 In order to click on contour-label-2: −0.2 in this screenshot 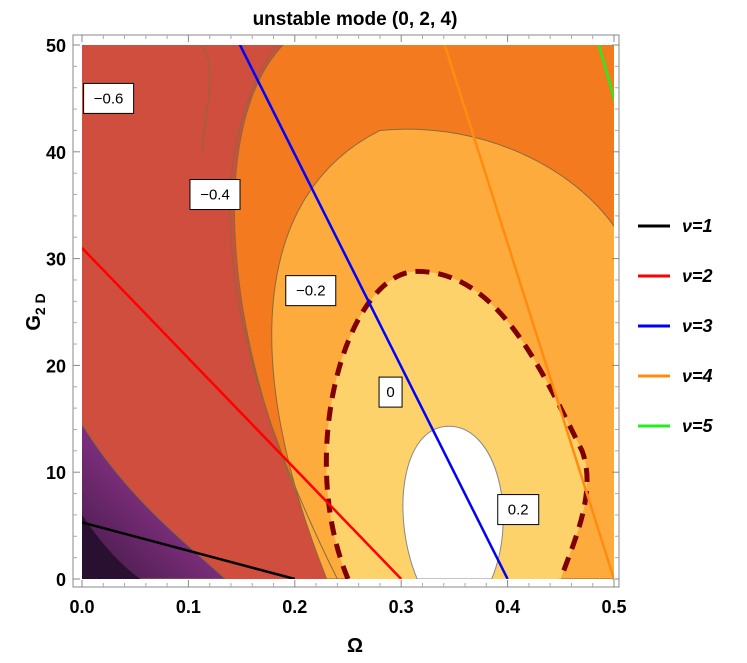, I will do `click(311, 291)`.